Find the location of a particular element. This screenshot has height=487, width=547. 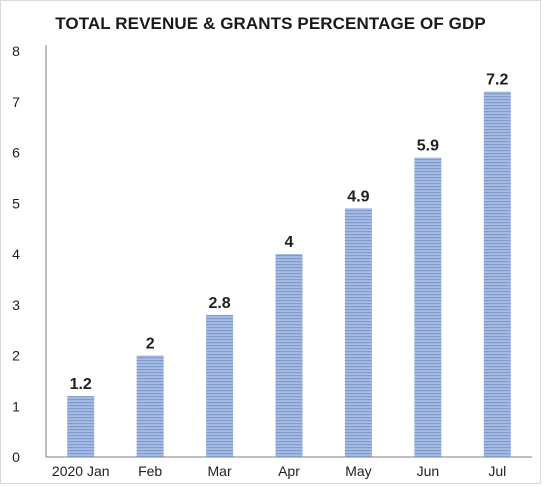

y-tick-label: 2 is located at coordinates (16, 356).